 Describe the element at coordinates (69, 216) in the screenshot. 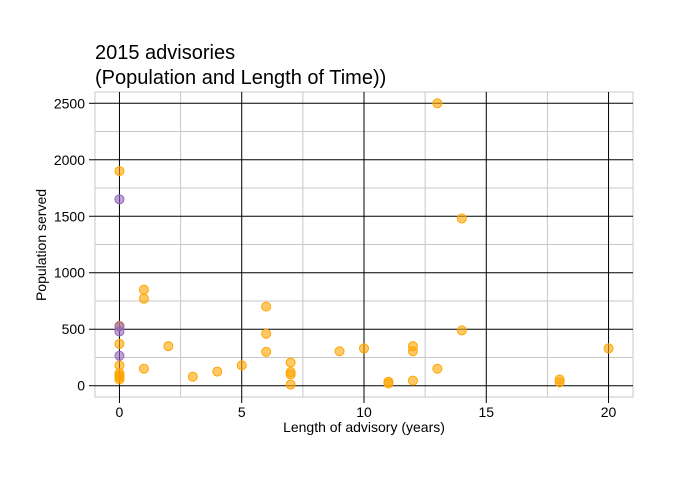

I see `y-tick-label: 1500` at that location.